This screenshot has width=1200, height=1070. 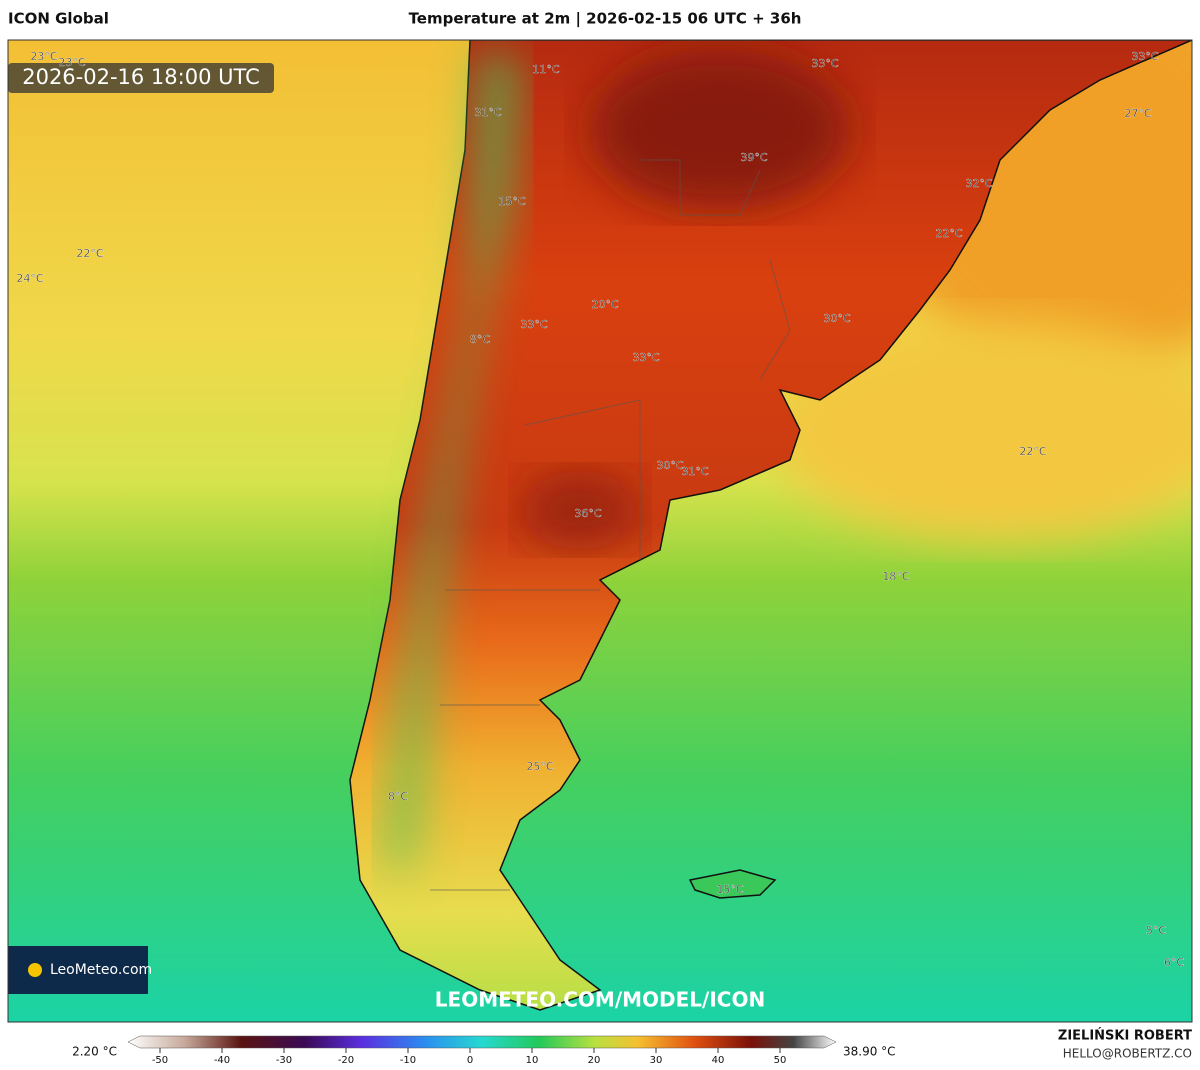 I want to click on colorbar-tick-label: 20, so click(x=594, y=1060).